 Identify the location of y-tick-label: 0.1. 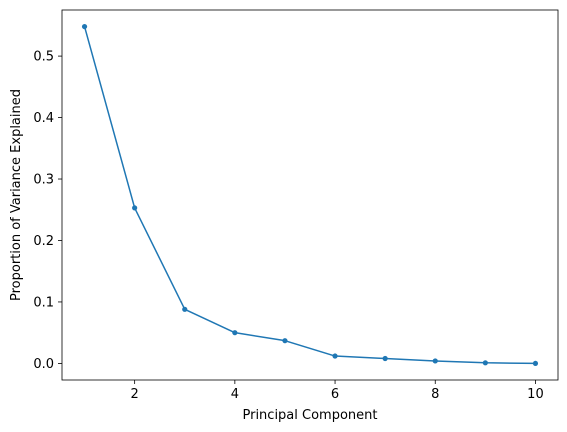
(43, 302).